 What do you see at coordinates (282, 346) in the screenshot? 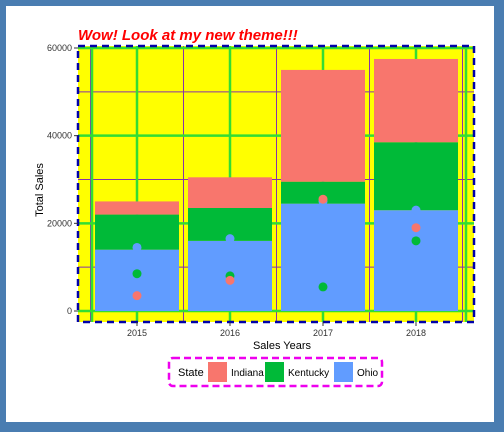
I see `x-axis-title: Sales Years` at bounding box center [282, 346].